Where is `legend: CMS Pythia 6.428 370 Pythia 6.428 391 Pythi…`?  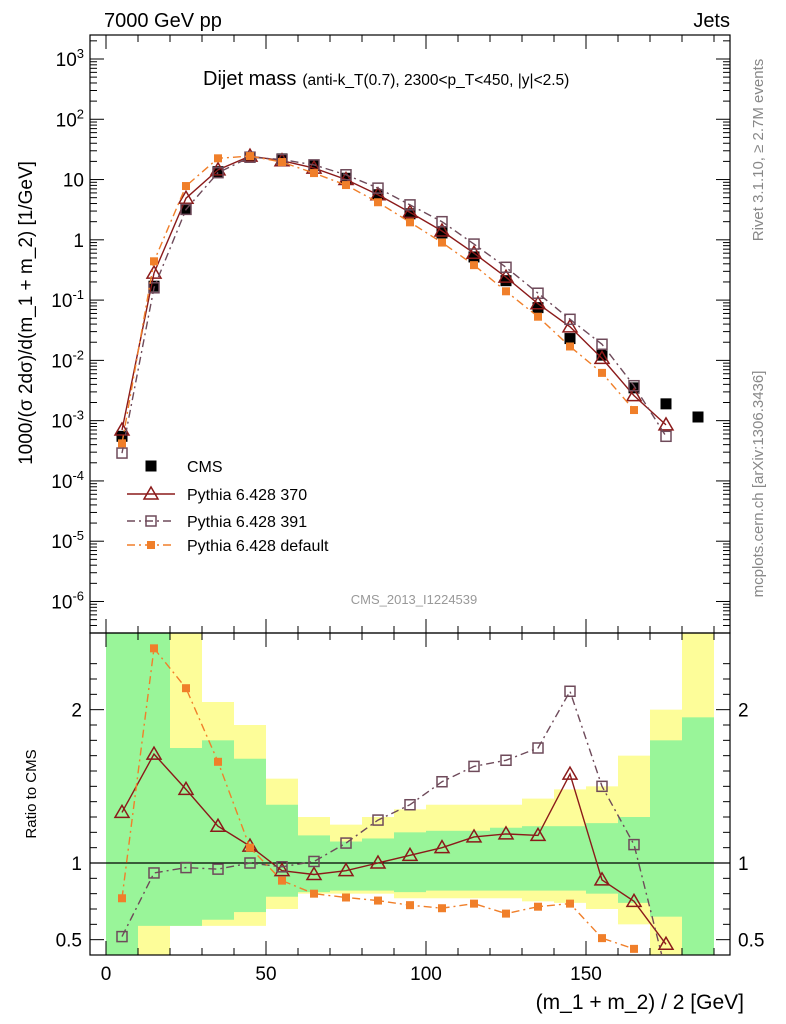 legend: CMS Pythia 6.428 370 Pythia 6.428 391 Pythi… is located at coordinates (228, 507).